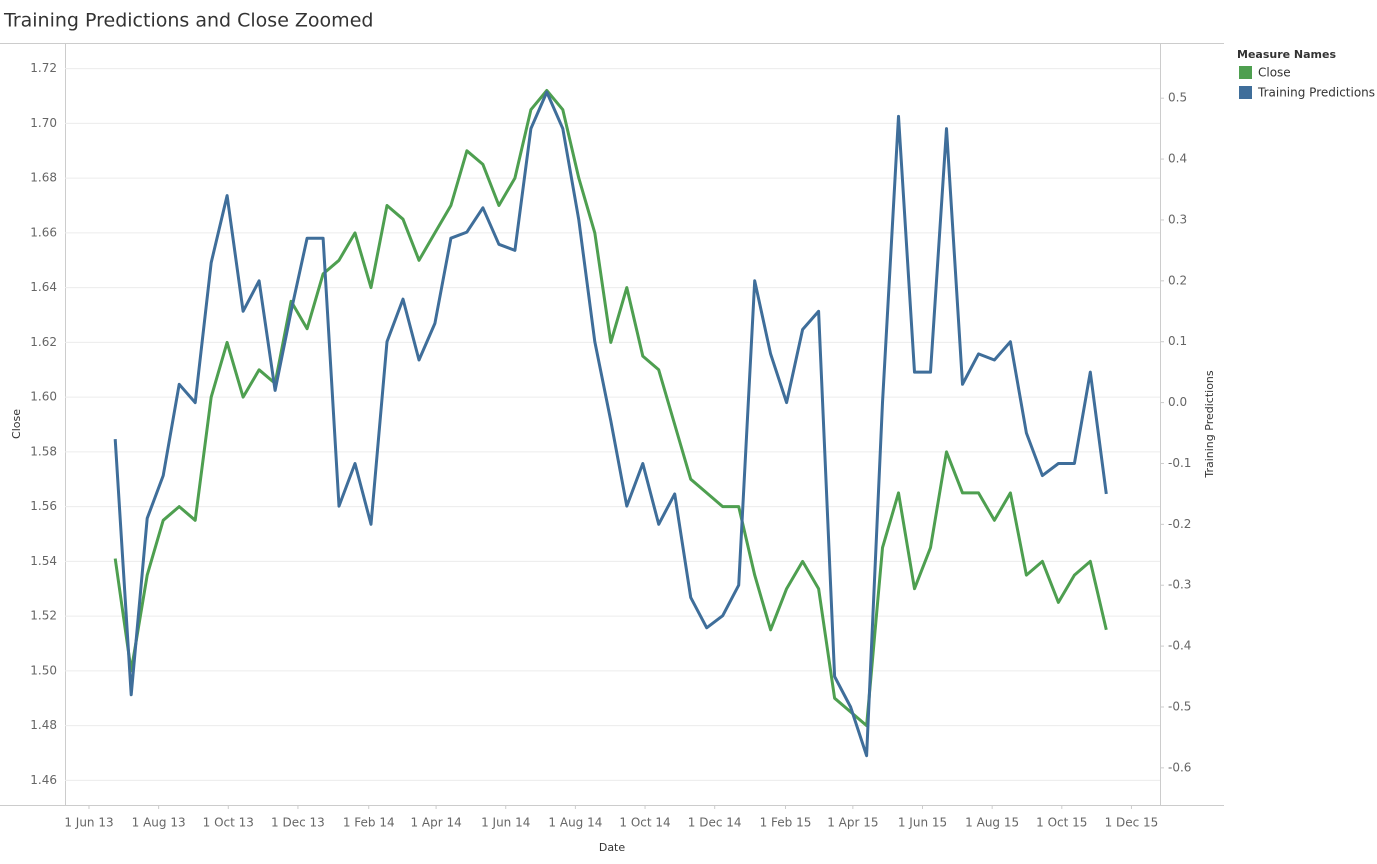 The width and height of the screenshot is (1377, 864). Describe the element at coordinates (43, 616) in the screenshot. I see `y-tick-label: 1.52` at that location.